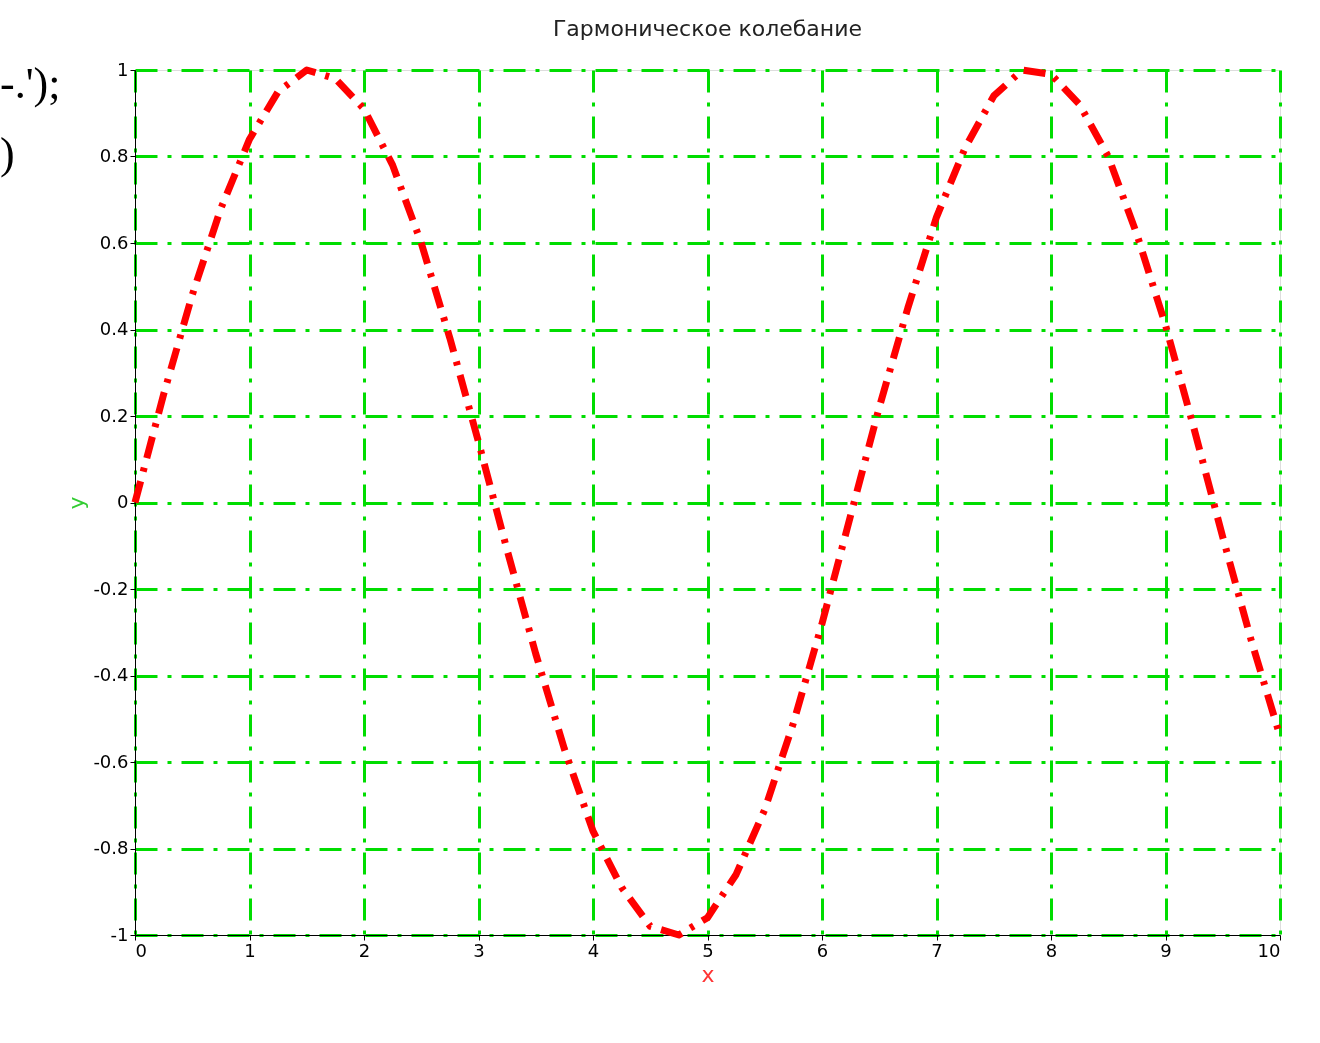 The width and height of the screenshot is (1320, 1043). What do you see at coordinates (364, 950) in the screenshot?
I see `x-tick-label: 2` at bounding box center [364, 950].